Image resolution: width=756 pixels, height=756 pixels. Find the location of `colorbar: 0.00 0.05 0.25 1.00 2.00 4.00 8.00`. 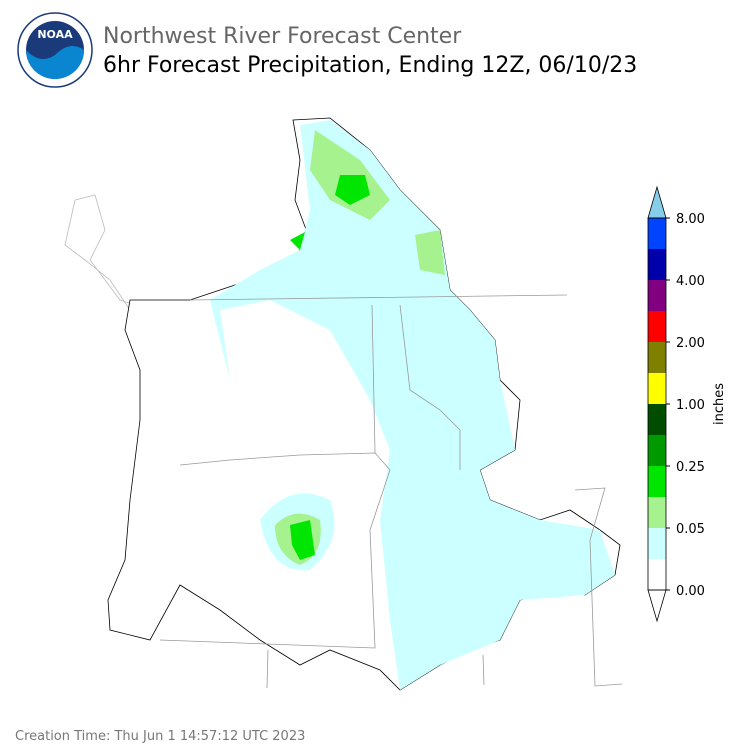

colorbar: 0.00 0.05 0.25 1.00 2.00 4.00 8.00 is located at coordinates (676, 404).